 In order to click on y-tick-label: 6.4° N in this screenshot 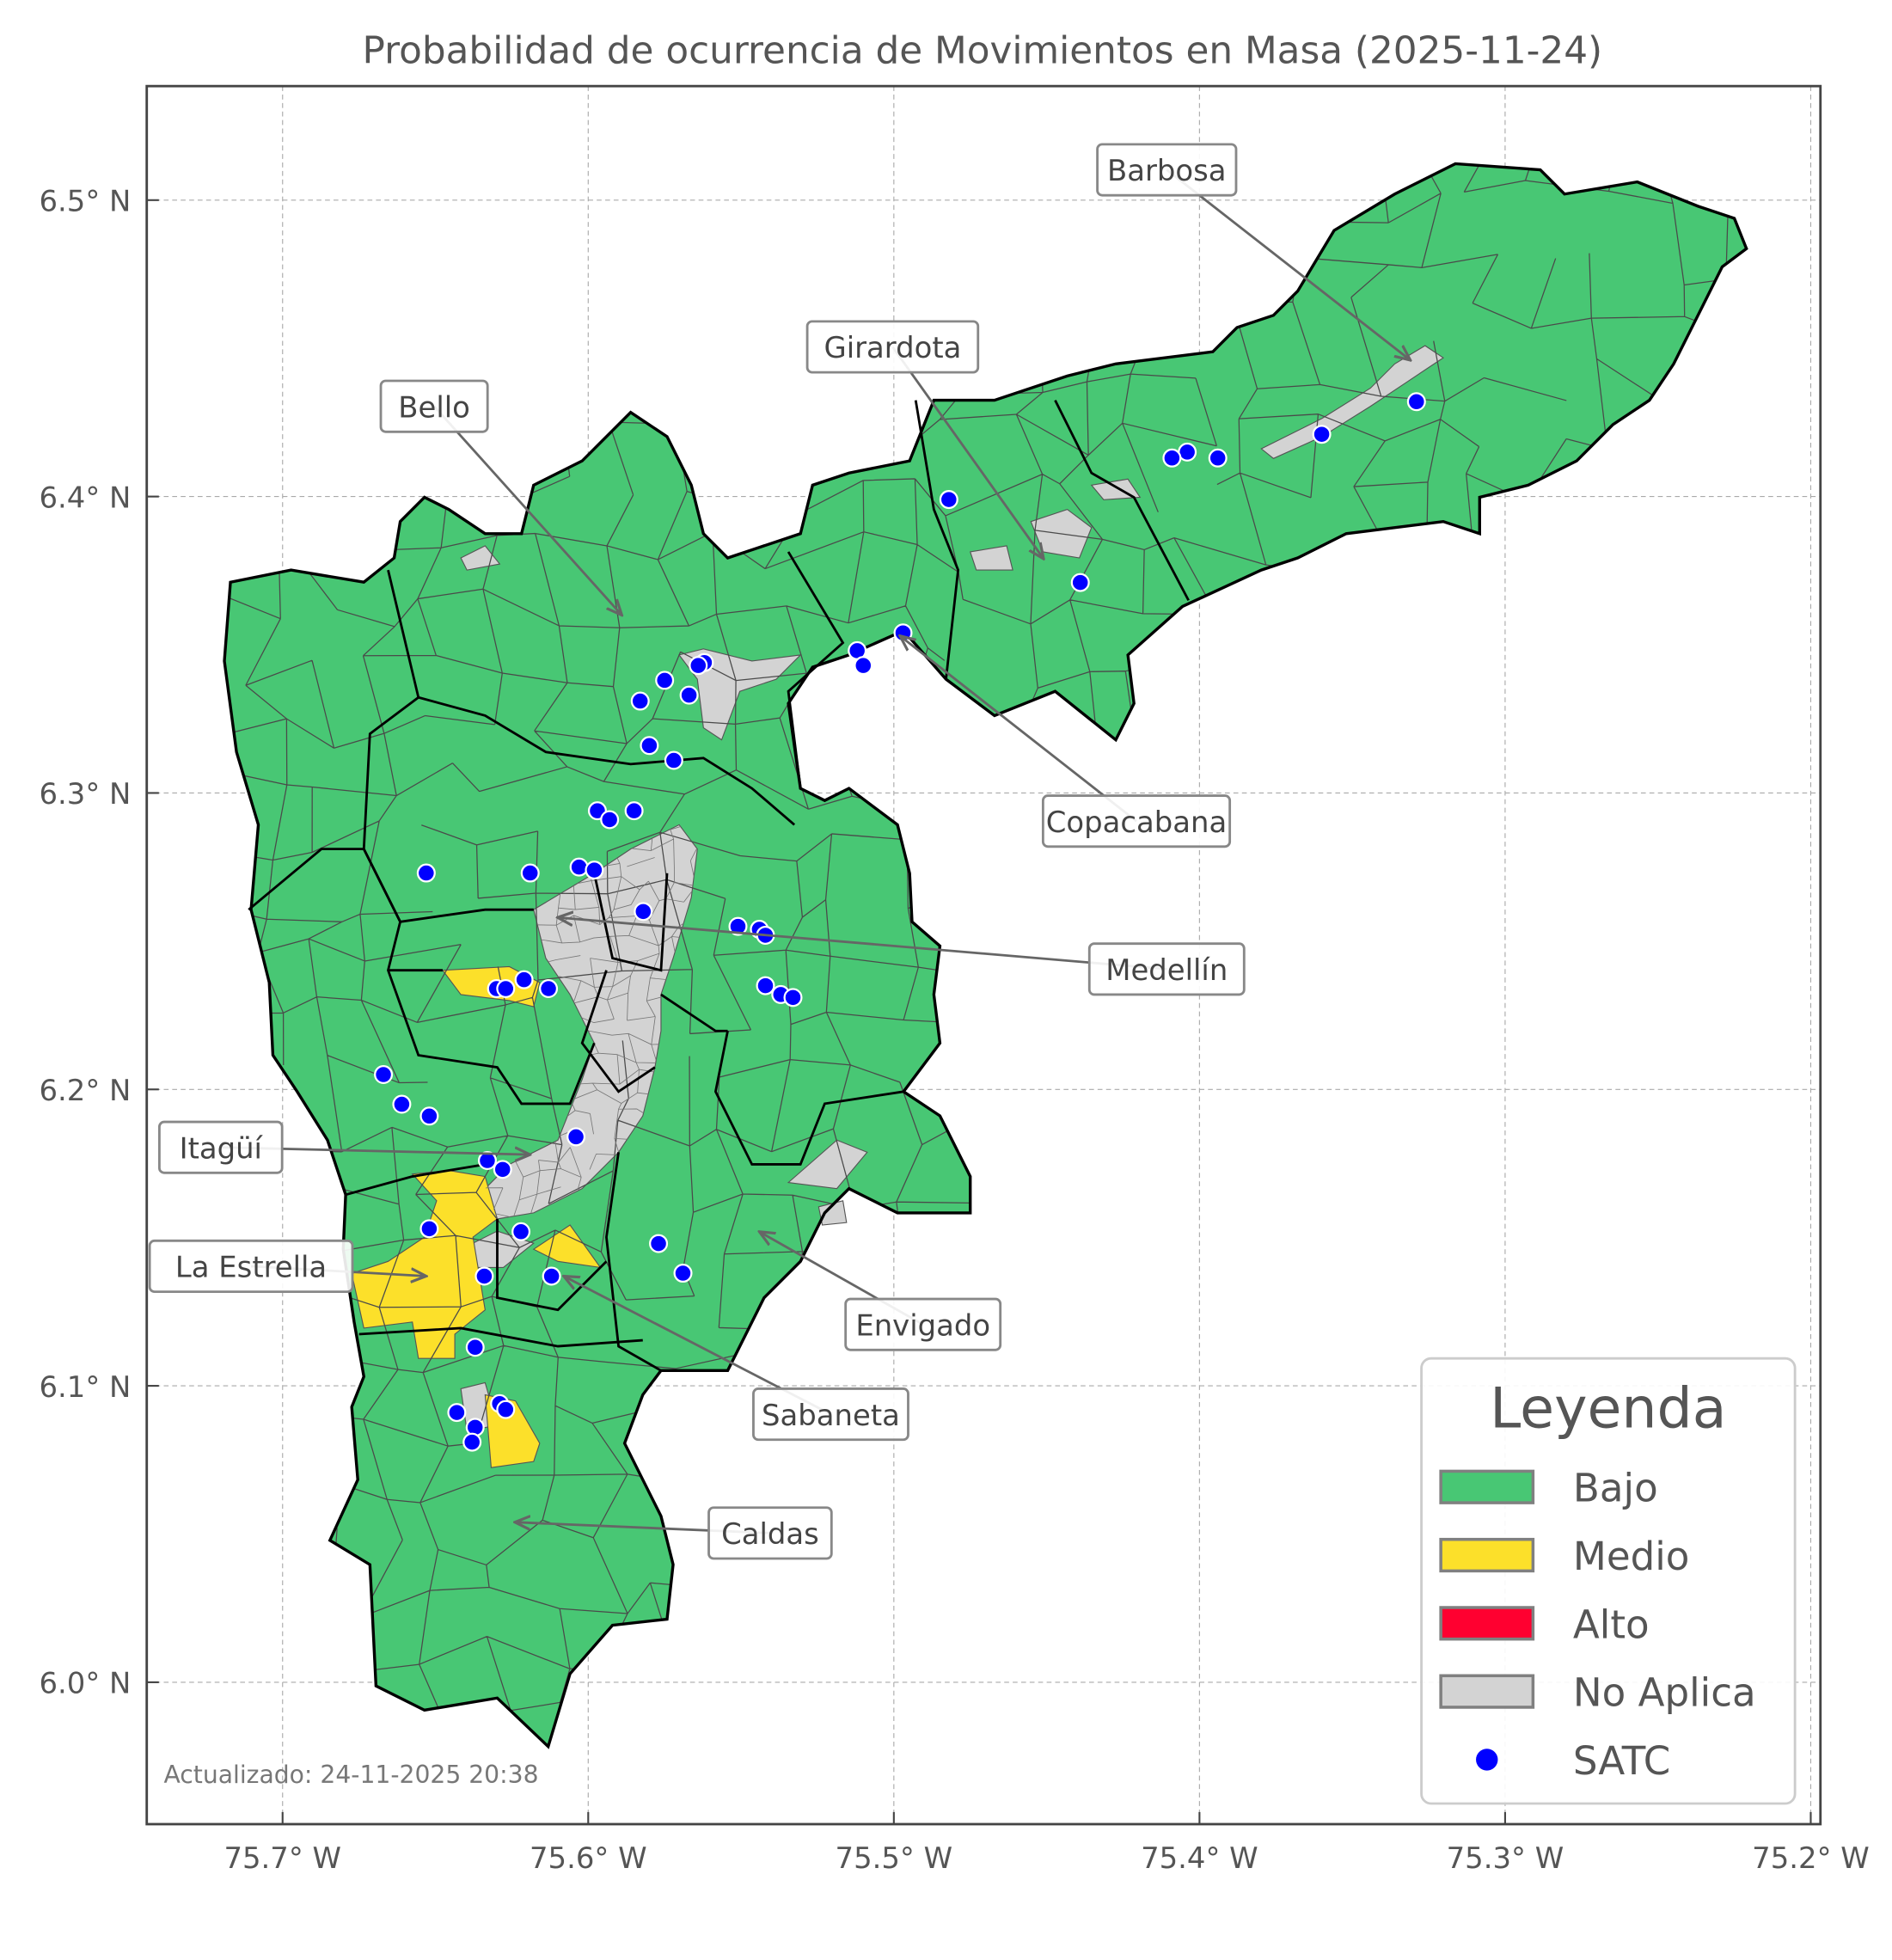, I will do `click(86, 497)`.